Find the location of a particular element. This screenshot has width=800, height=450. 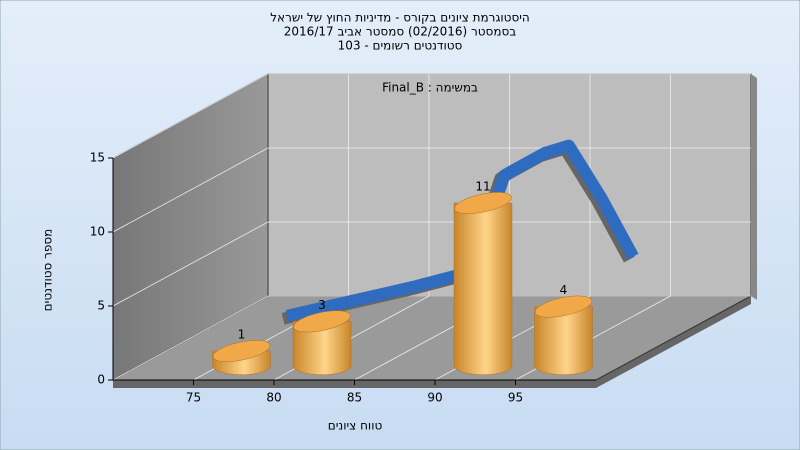

y-tick-label: 10 is located at coordinates (97, 232).